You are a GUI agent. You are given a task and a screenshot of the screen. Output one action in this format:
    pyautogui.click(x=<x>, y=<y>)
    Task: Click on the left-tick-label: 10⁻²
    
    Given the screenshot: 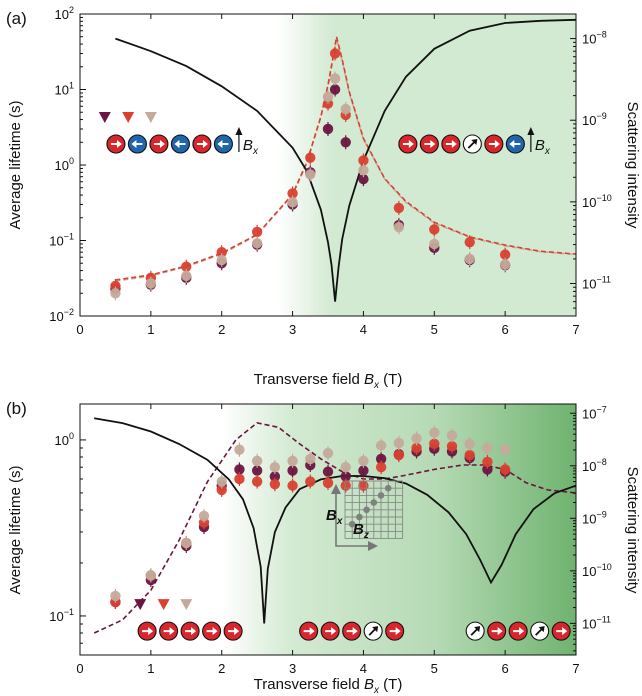 What is the action you would take?
    pyautogui.click(x=61, y=315)
    